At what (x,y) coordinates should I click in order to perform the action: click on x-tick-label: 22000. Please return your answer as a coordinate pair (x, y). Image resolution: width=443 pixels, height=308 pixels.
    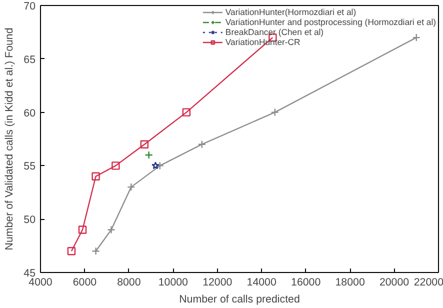
    Looking at the image, I should click on (428, 282).